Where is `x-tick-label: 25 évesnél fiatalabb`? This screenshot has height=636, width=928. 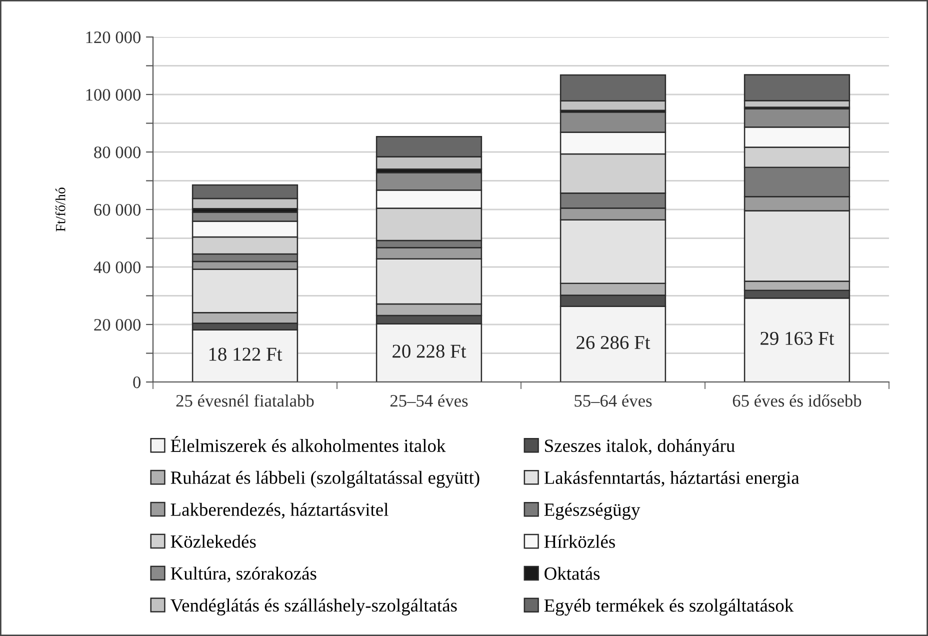 x-tick-label: 25 évesnél fiatalabb is located at coordinates (245, 400).